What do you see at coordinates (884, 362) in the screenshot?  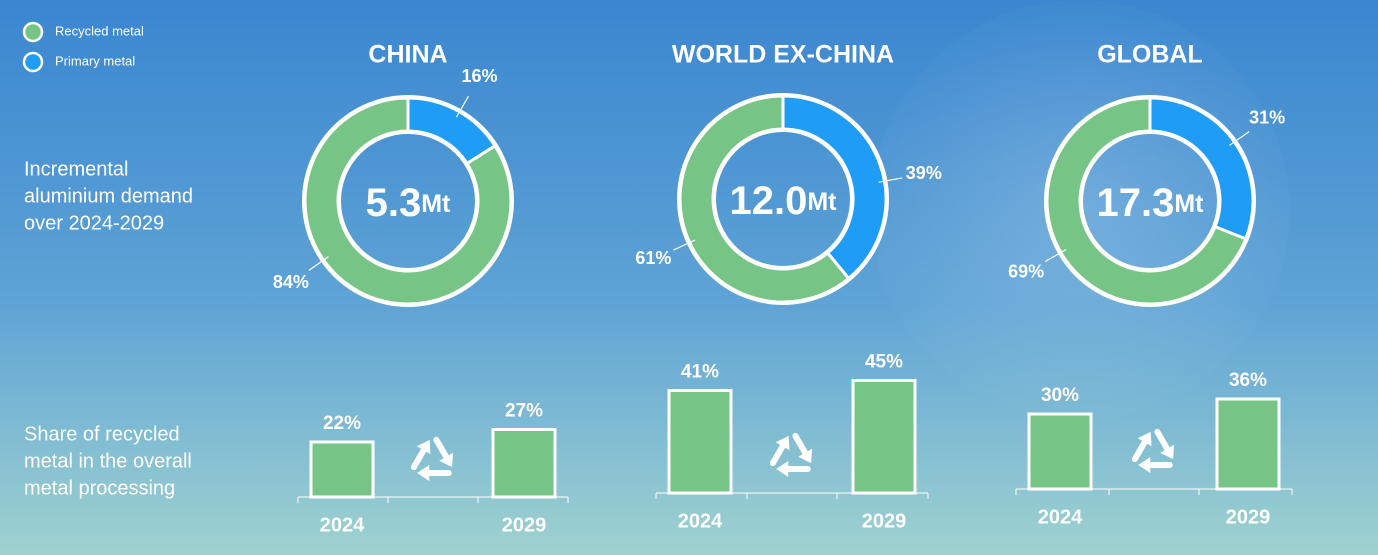 I see `bar-value-label: 45%` at bounding box center [884, 362].